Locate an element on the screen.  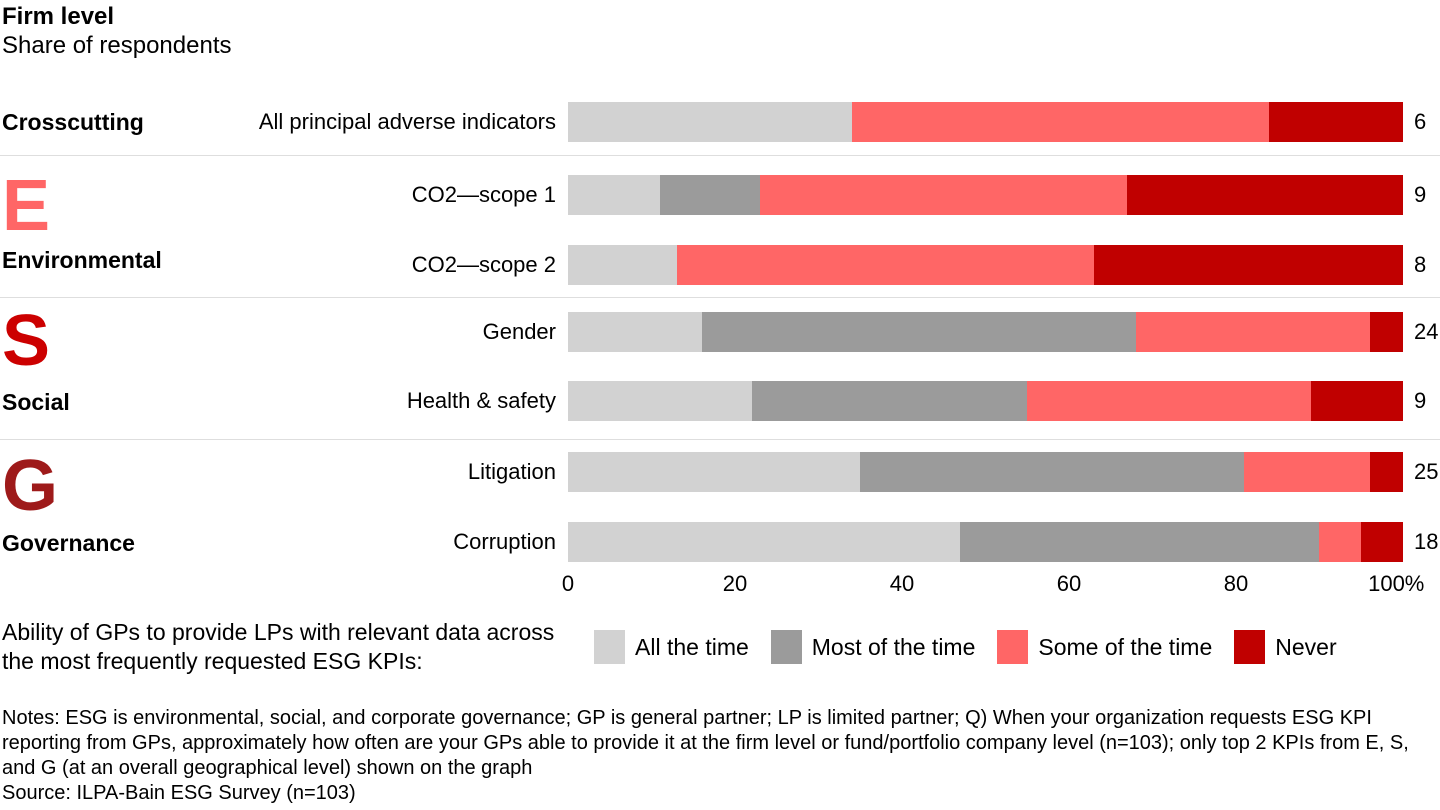
bar-value-label: 18 is located at coordinates (1426, 541).